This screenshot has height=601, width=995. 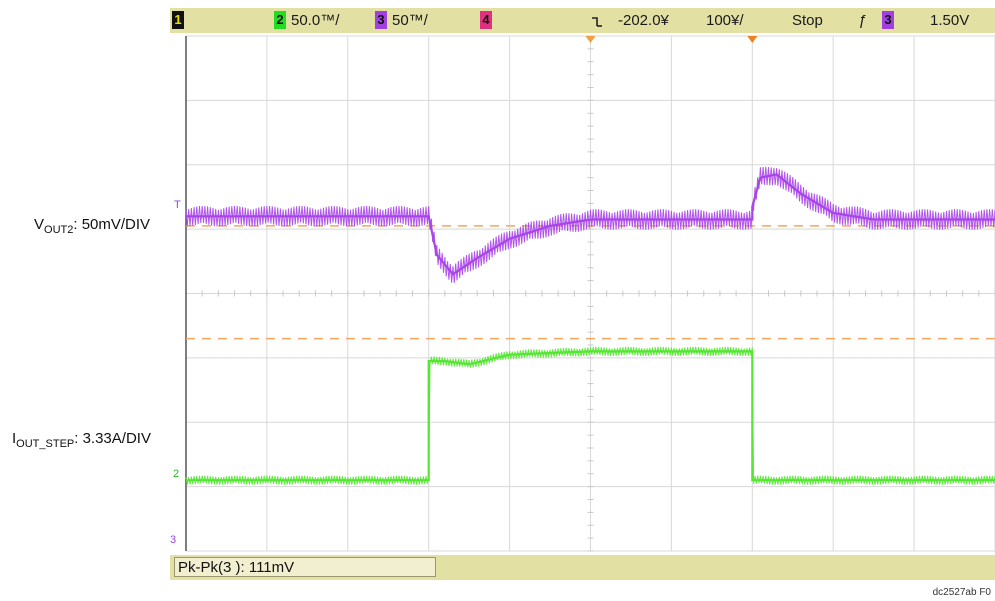 I want to click on vout-label-main: V, so click(x=39, y=224).